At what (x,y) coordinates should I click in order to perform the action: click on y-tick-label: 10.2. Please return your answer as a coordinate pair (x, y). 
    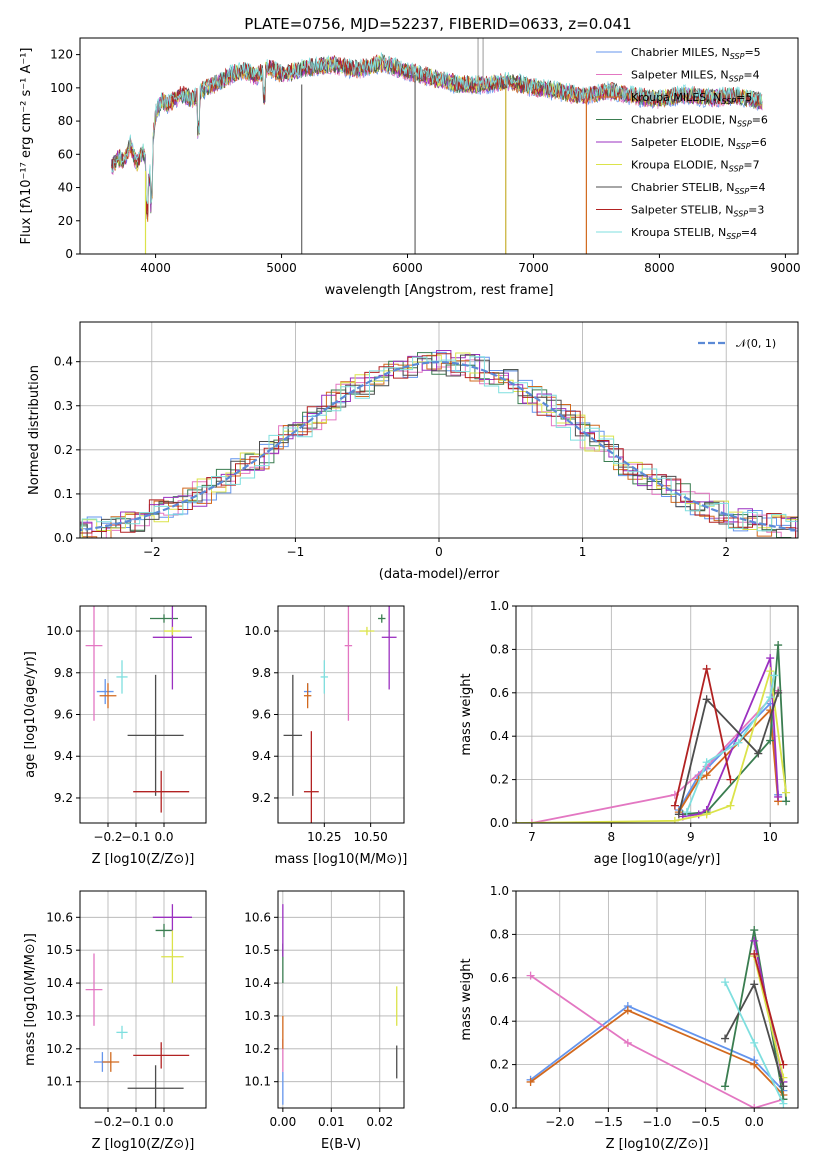
    Looking at the image, I should click on (257, 1049).